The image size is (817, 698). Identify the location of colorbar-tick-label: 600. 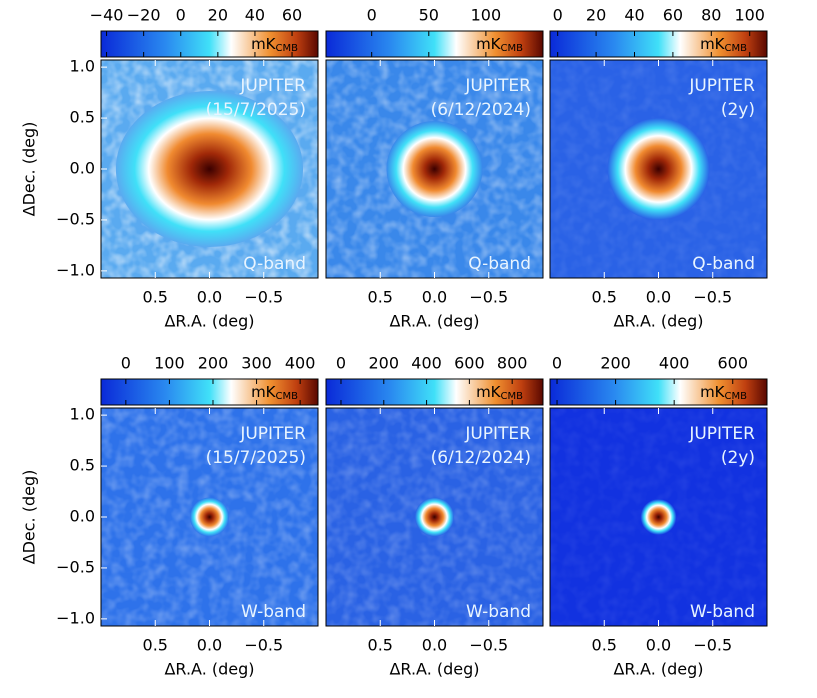
(469, 363).